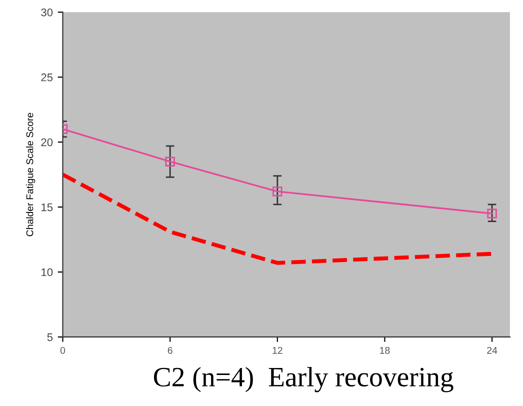 The width and height of the screenshot is (523, 406). I want to click on x-tick-label: 18, so click(385, 350).